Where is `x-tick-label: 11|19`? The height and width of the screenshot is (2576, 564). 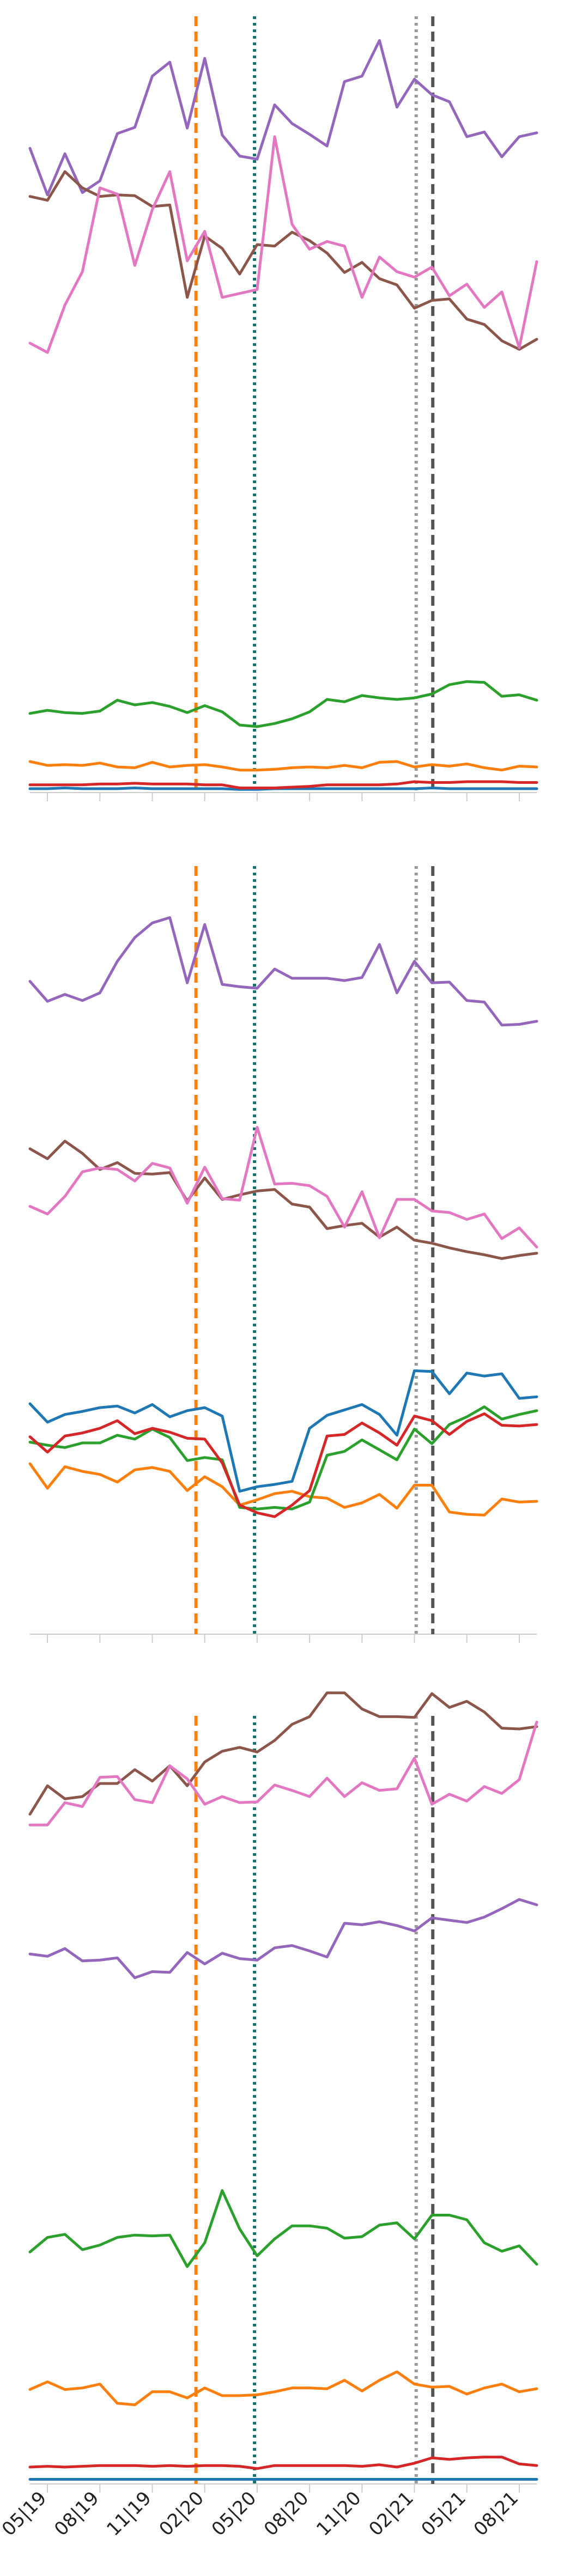 x-tick-label: 11|19 is located at coordinates (129, 2514).